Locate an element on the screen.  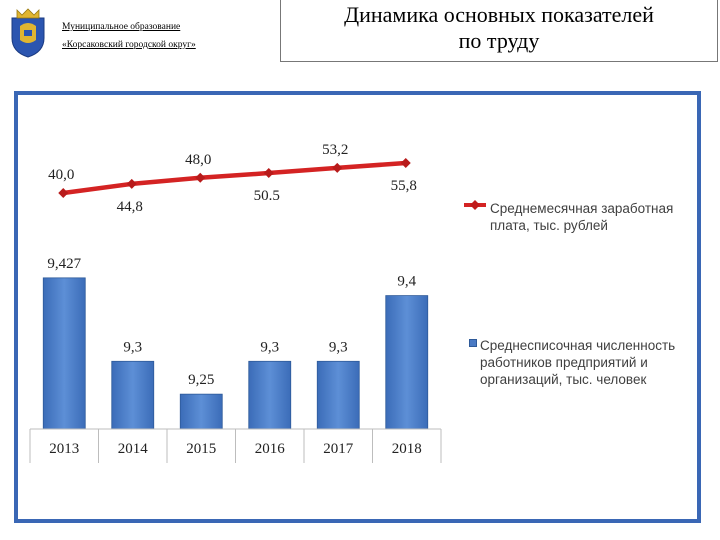
legend-bar-marker-icon is located at coordinates (473, 343).